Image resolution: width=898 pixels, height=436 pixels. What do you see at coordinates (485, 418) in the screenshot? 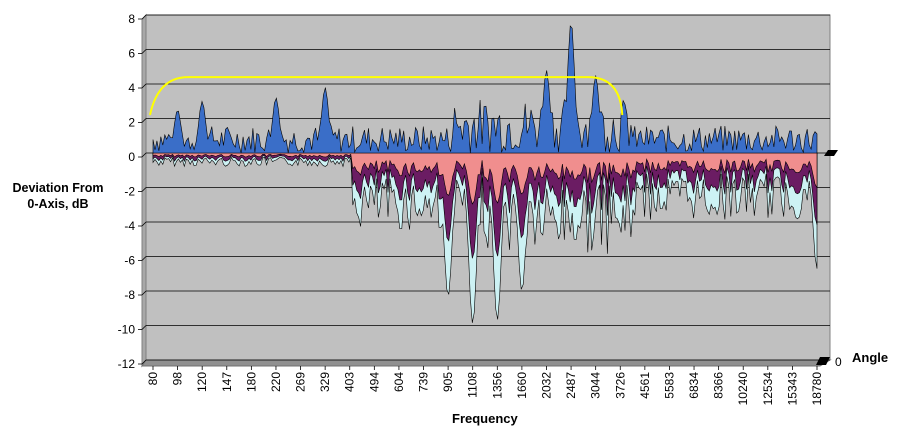
I see `x-axis-label: Frequency` at bounding box center [485, 418].